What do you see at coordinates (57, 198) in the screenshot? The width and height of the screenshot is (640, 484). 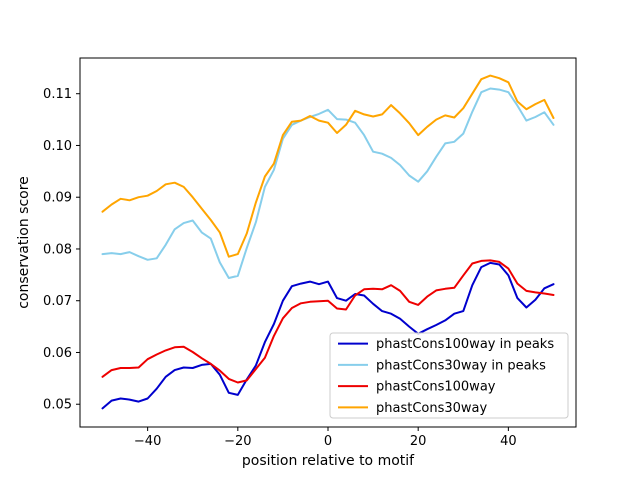 I see `y-tick-label: 0.09` at bounding box center [57, 198].